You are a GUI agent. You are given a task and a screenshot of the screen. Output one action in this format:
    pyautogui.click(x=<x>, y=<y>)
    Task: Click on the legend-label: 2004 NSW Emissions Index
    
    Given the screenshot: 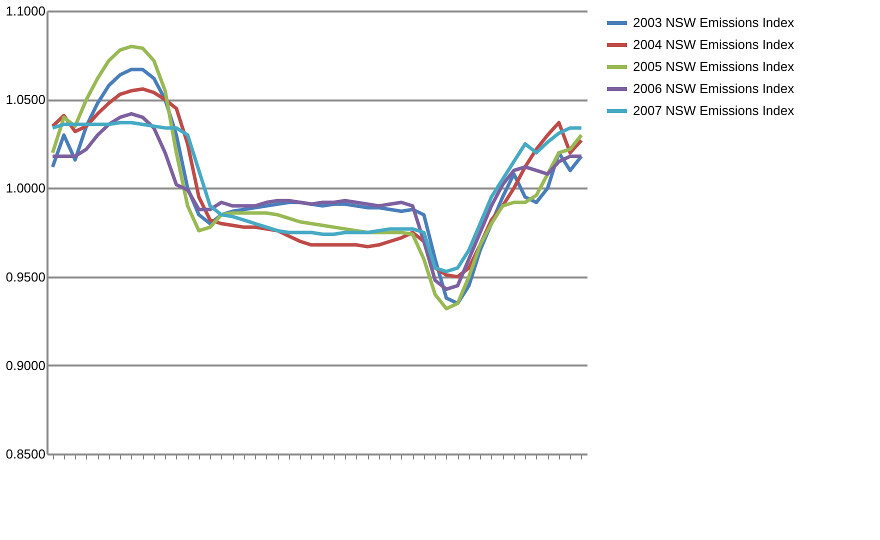 What is the action you would take?
    pyautogui.click(x=714, y=44)
    